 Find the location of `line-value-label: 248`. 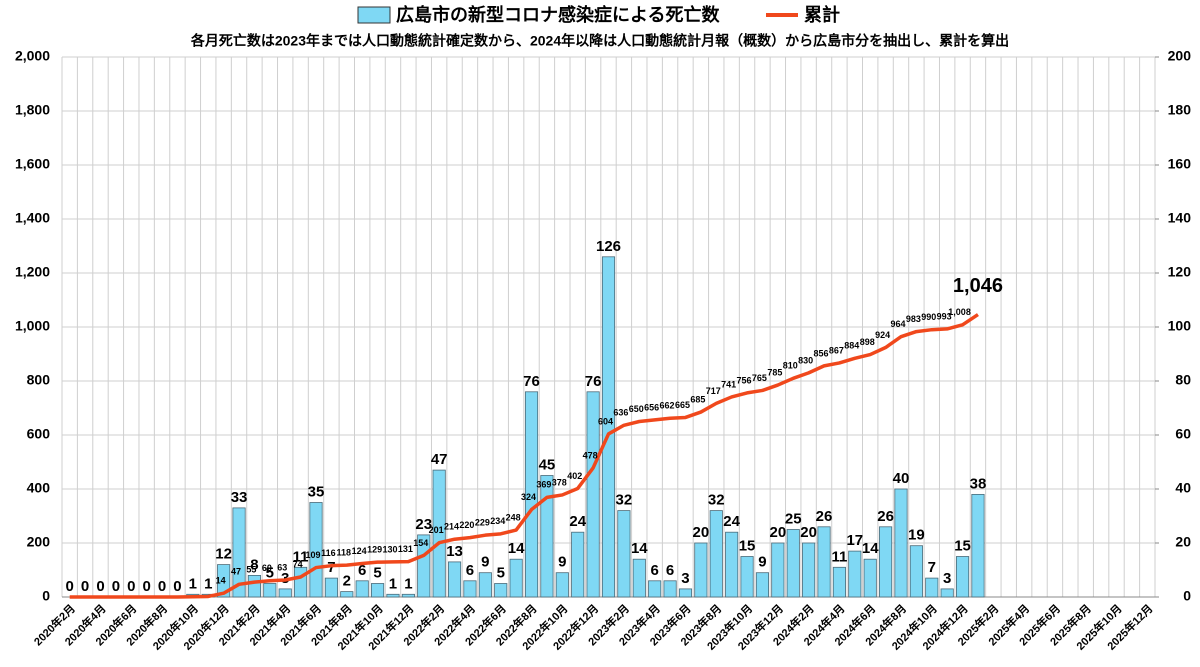

line-value-label: 248 is located at coordinates (513, 517).